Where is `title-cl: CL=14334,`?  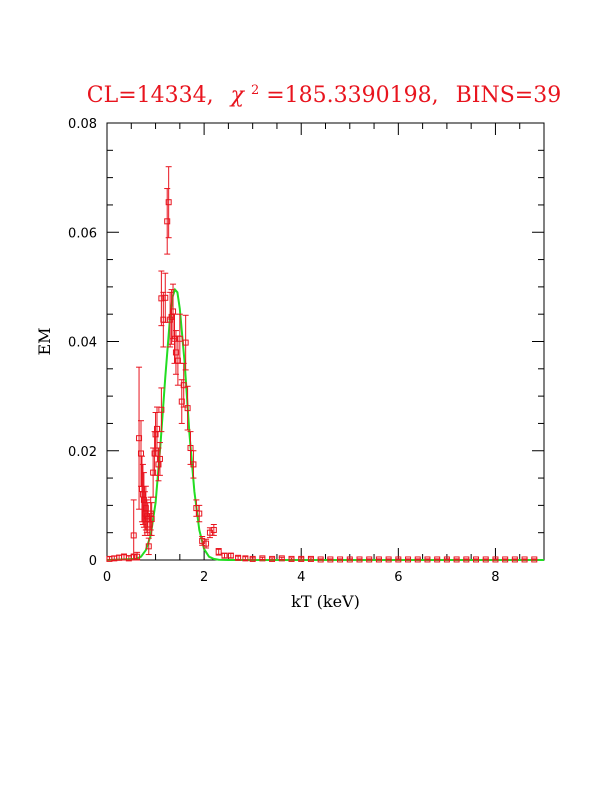
title-cl: CL=14334, is located at coordinates (150, 95).